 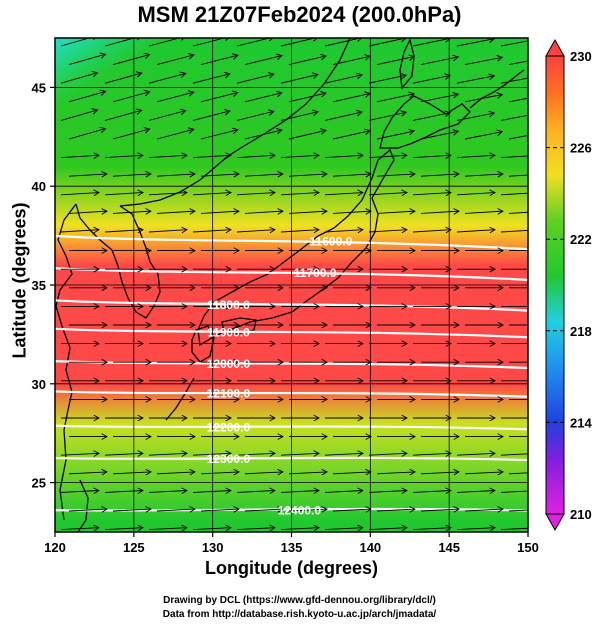 I want to click on colorbar-tick-label: 218, so click(x=581, y=331).